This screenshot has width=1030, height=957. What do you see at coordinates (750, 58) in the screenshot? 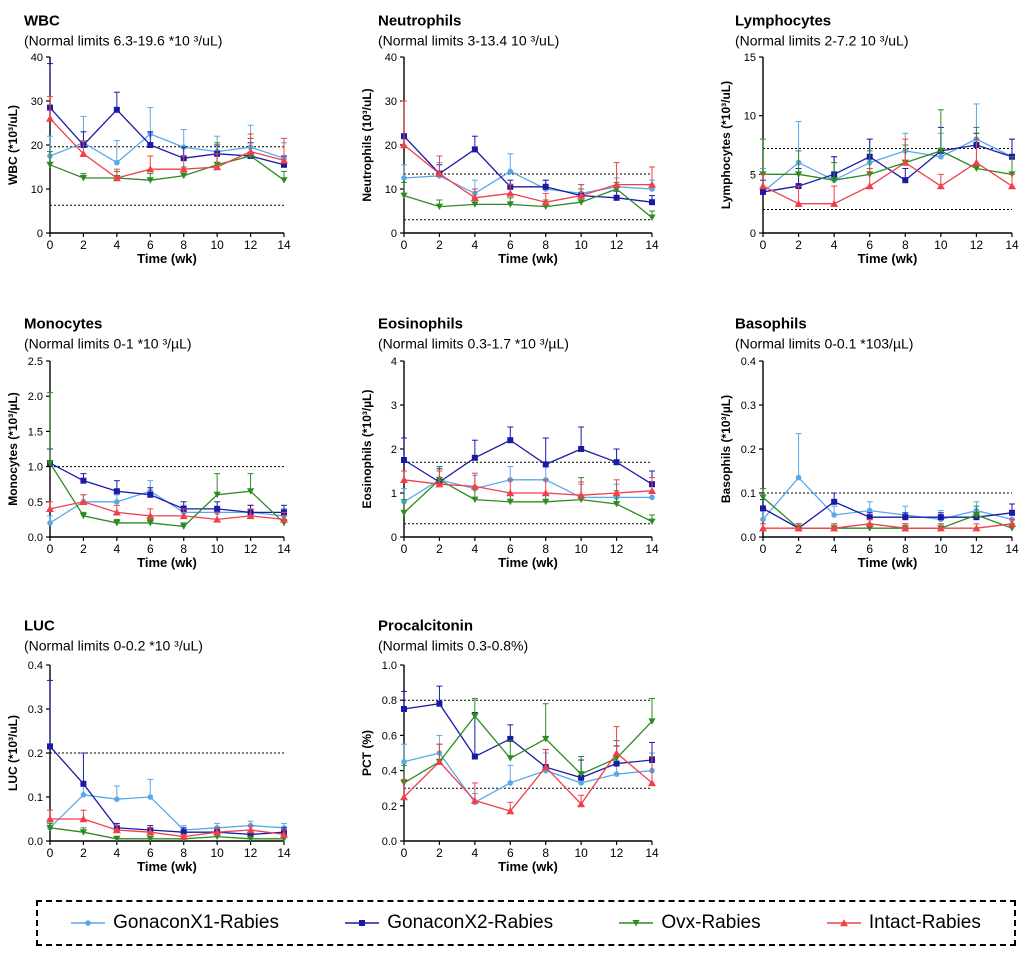
I see `y-tick-label: 15` at bounding box center [750, 58].